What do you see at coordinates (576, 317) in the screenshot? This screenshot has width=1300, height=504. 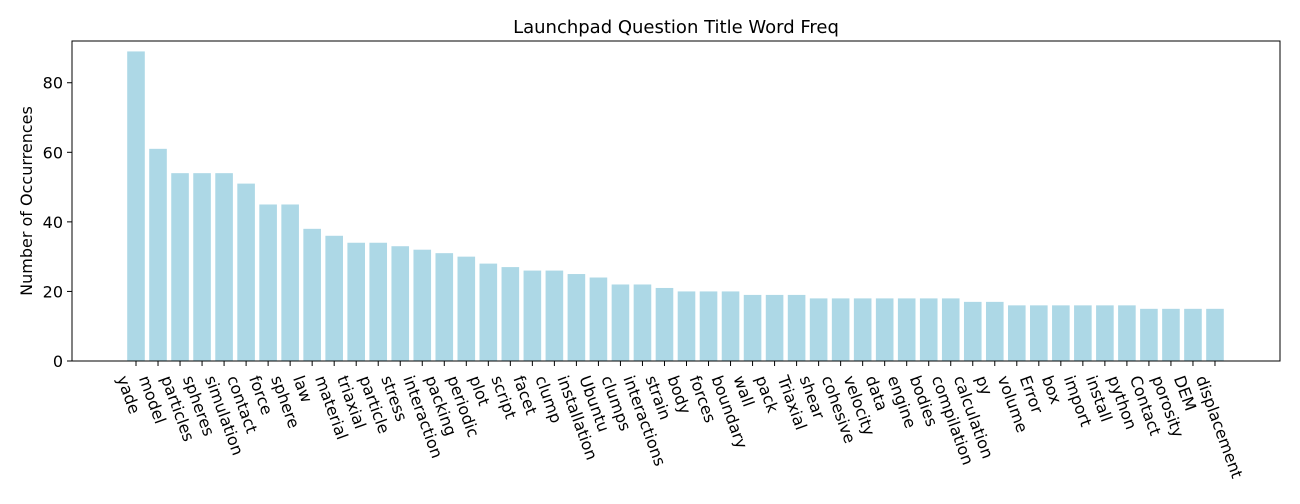 I see `bar-installation` at bounding box center [576, 317].